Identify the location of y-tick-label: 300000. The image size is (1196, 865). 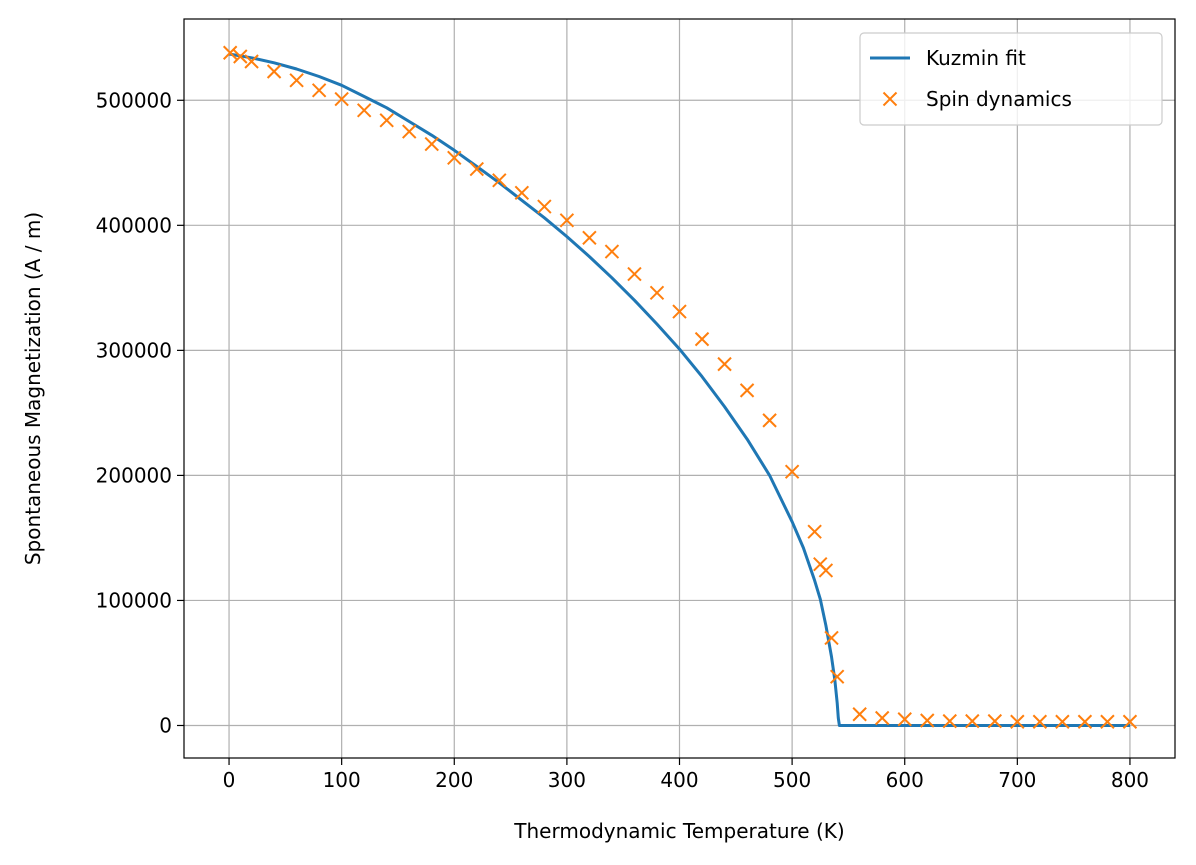
(134, 350).